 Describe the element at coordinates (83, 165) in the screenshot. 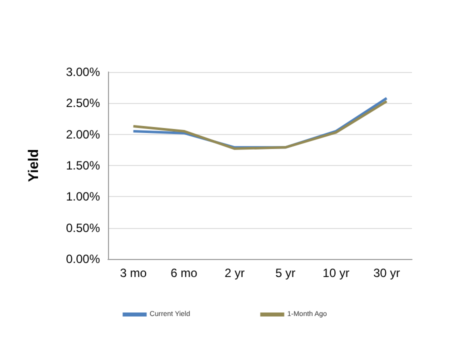

I see `y-tick-label: 1.50%` at that location.